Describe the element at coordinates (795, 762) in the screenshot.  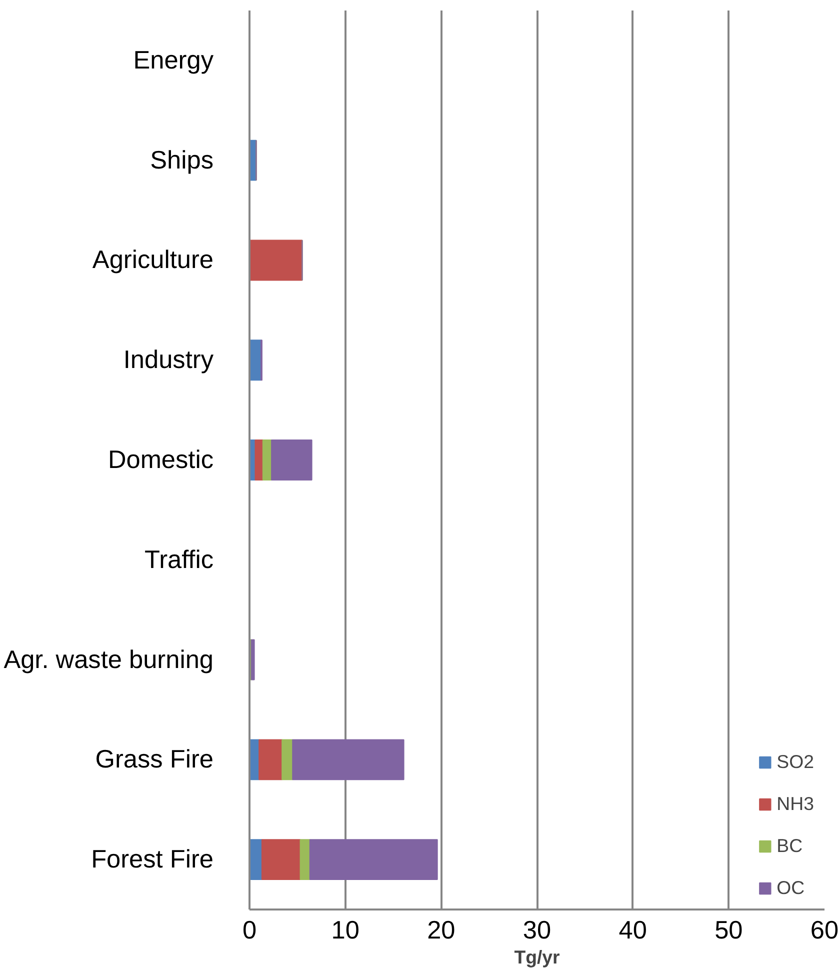
I see `legend-label: SO2` at that location.